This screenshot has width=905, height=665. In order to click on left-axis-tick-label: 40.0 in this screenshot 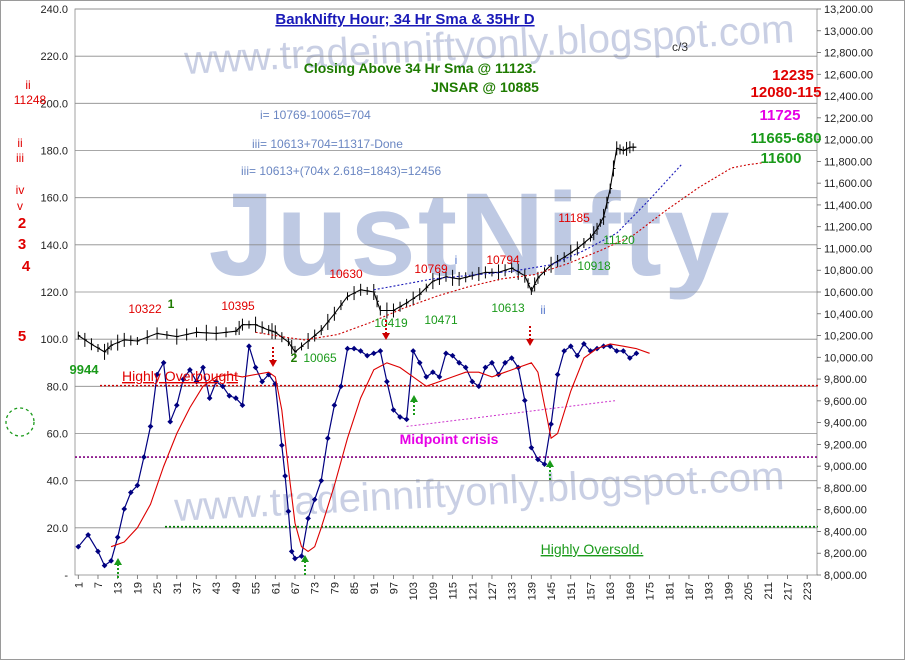, I will do `click(57, 482)`.